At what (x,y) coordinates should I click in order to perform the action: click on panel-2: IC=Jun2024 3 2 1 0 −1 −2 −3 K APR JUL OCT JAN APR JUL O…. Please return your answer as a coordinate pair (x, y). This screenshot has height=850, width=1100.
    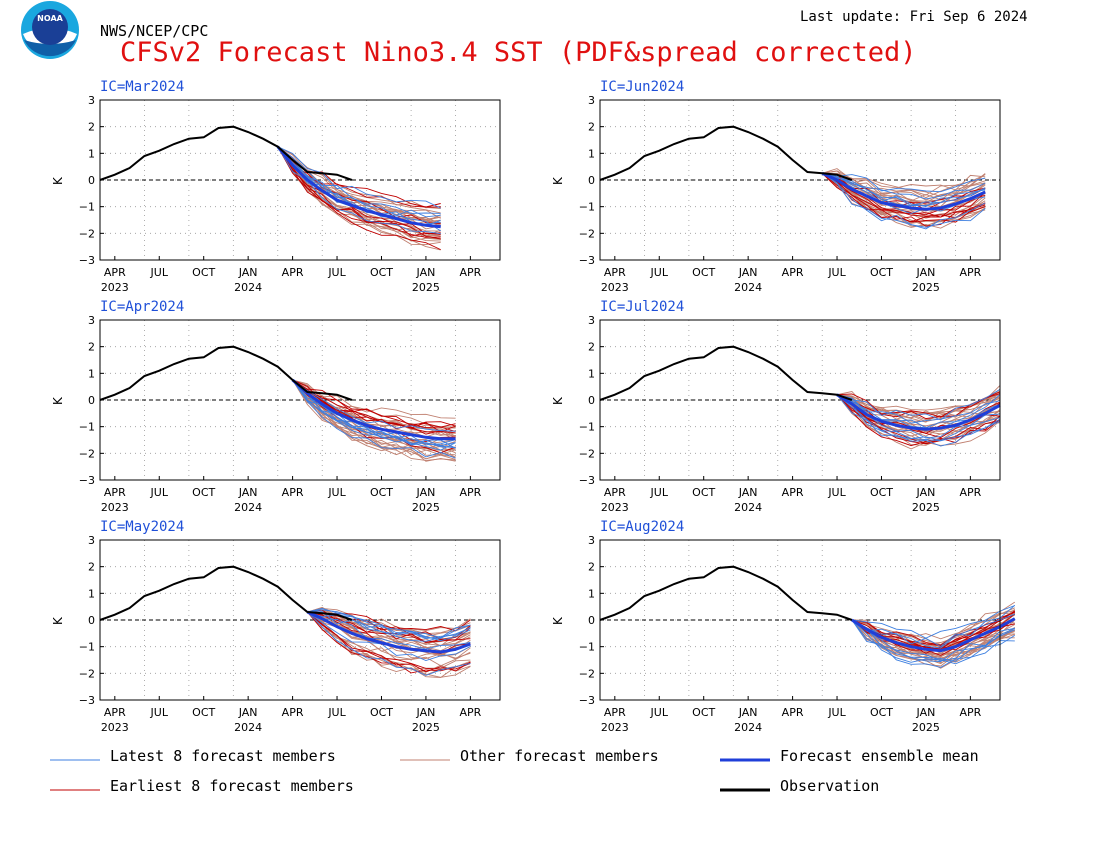
    Looking at the image, I should click on (776, 186).